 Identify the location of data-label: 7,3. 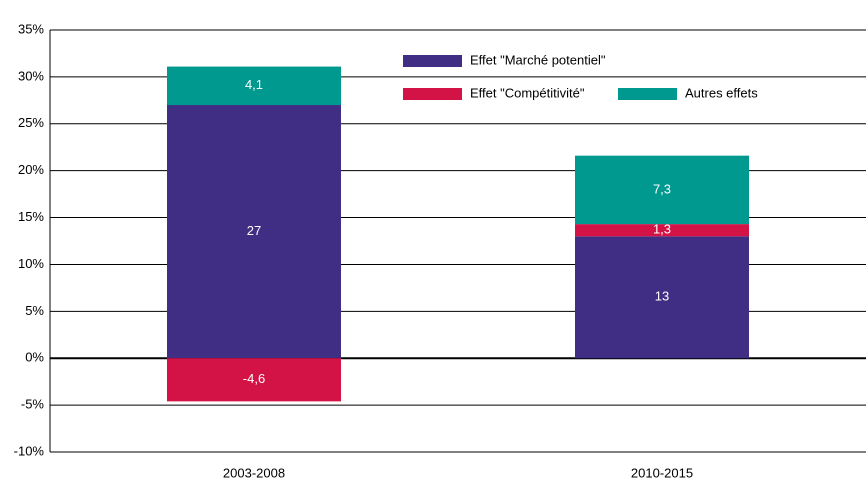
(662, 188).